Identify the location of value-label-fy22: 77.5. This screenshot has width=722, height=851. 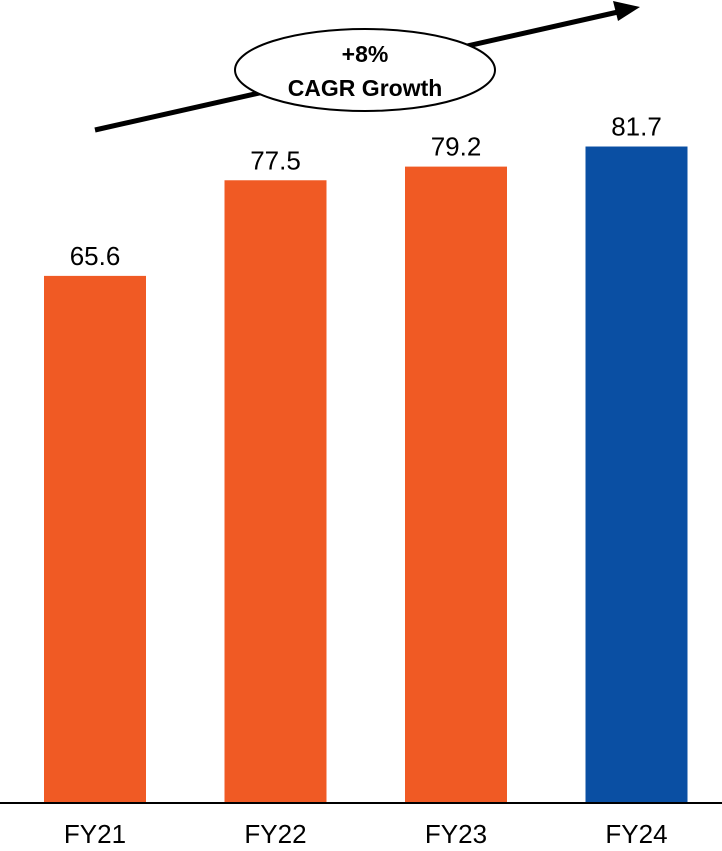
(275, 160).